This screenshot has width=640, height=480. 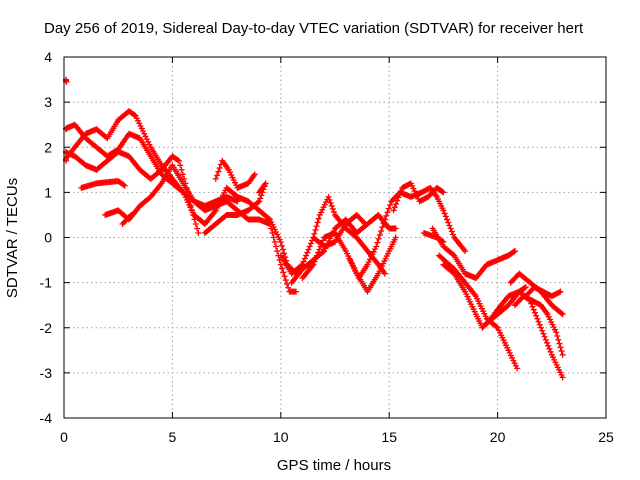 What do you see at coordinates (46, 283) in the screenshot?
I see `y-tick-label: -1` at bounding box center [46, 283].